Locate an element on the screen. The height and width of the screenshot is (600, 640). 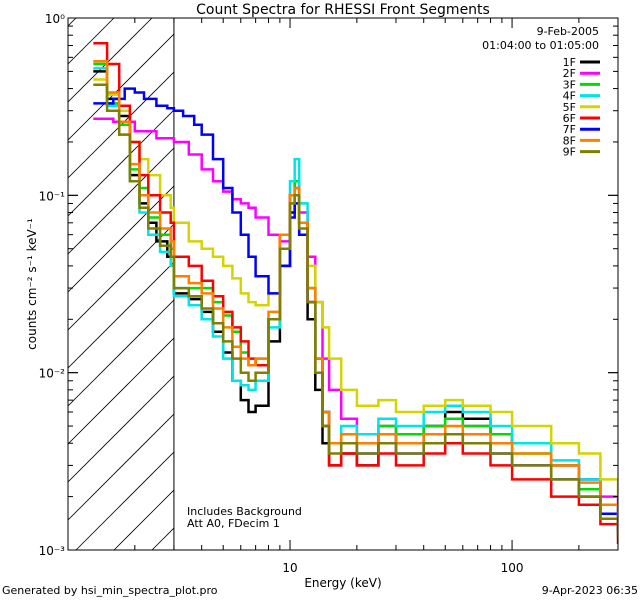
generated-by-label: Generated by hsi_min_spectra_plot.pro is located at coordinates (110, 590).